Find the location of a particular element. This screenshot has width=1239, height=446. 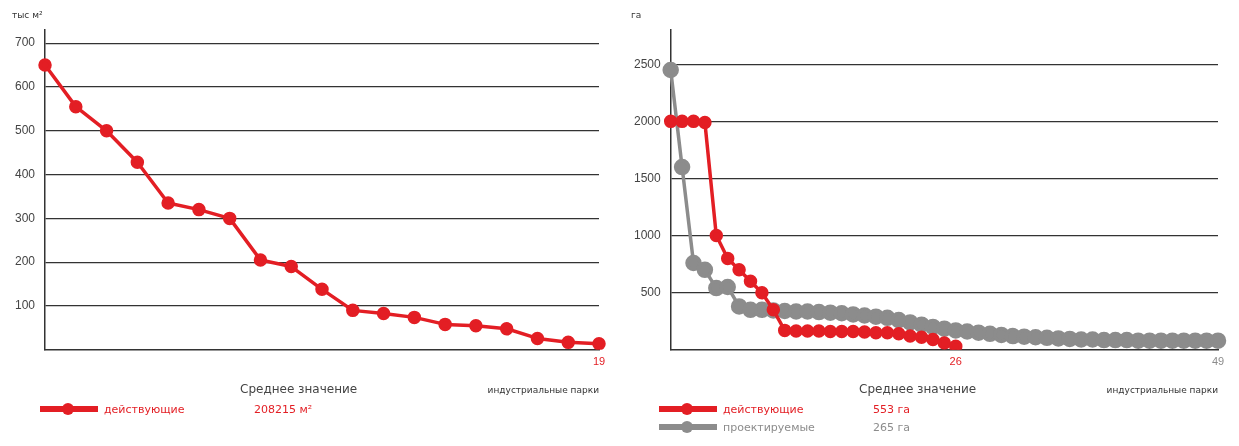

y-tick-label: 1000 is located at coordinates (647, 234).